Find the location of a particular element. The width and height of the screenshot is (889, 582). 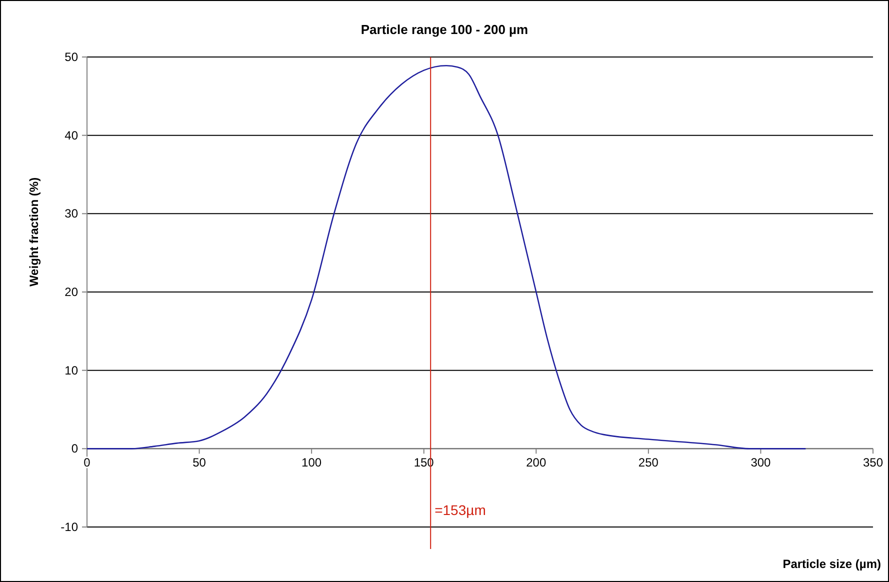

y-tick-label: 30 is located at coordinates (71, 213).